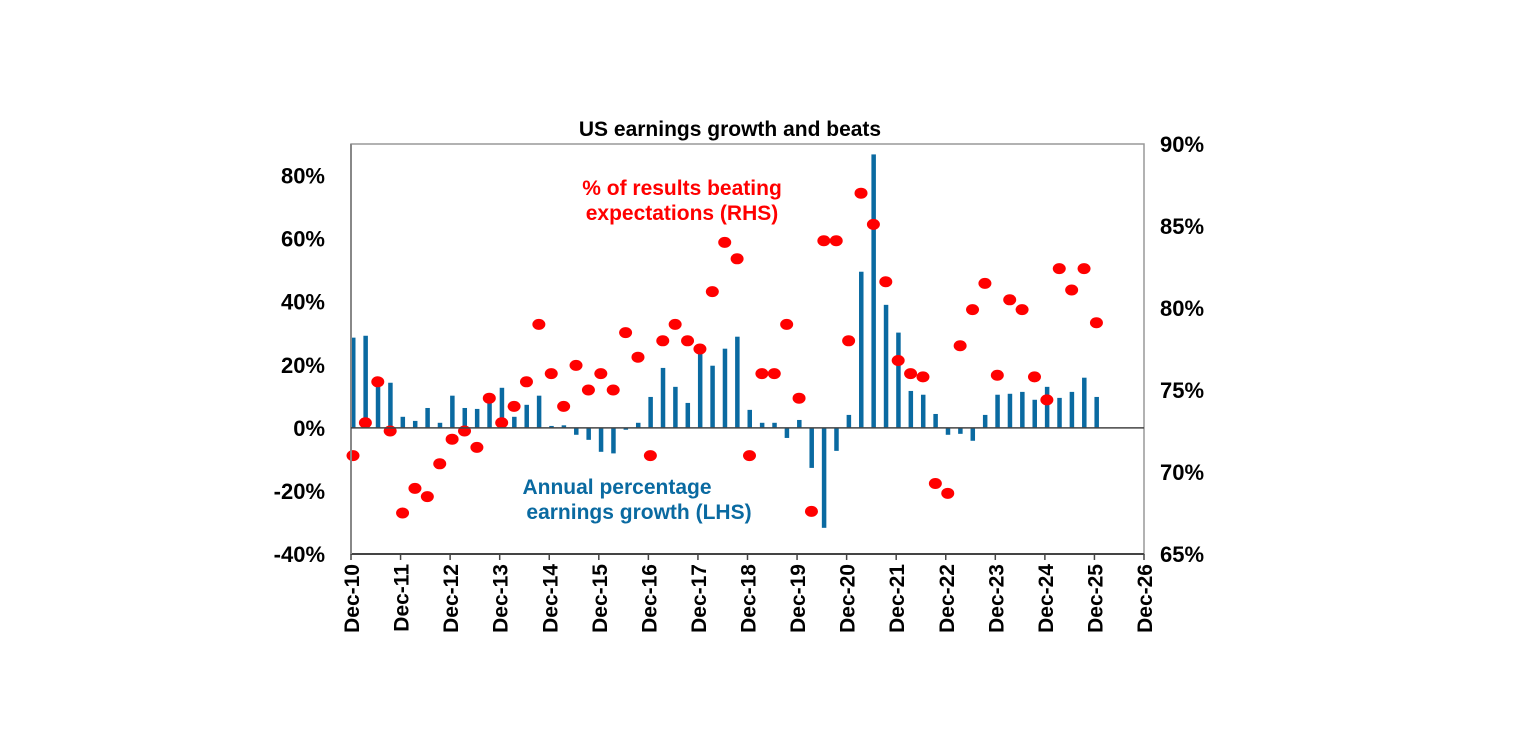 The image size is (1536, 744). What do you see at coordinates (352, 598) in the screenshot?
I see `x-tick-label: Dec-10` at bounding box center [352, 598].